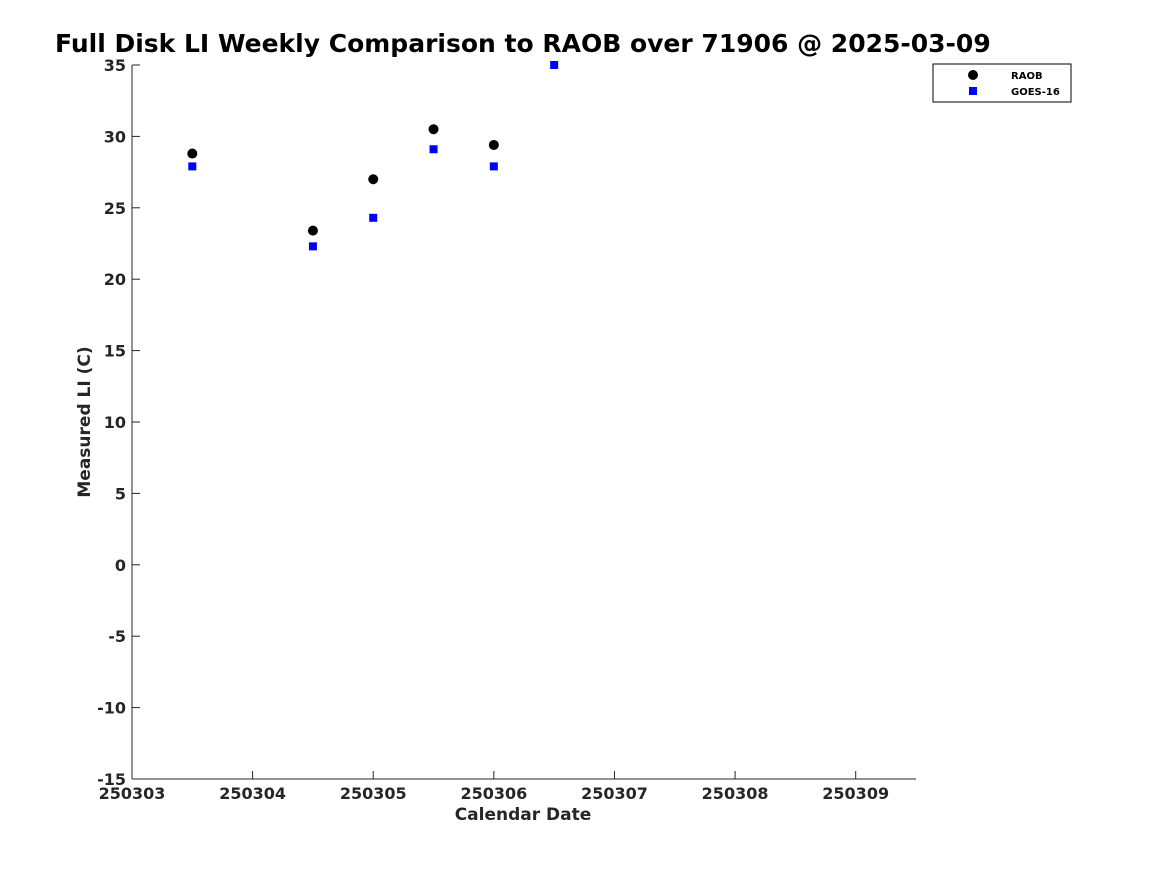 The height and width of the screenshot is (875, 1167). What do you see at coordinates (111, 708) in the screenshot?
I see `y-tick-label: -10` at bounding box center [111, 708].